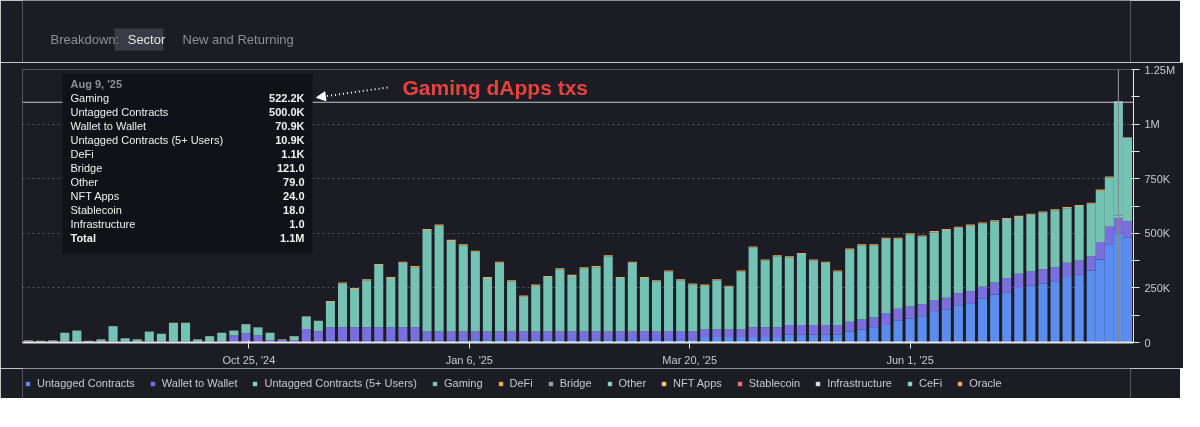 The width and height of the screenshot is (1200, 427). What do you see at coordinates (340, 383) in the screenshot?
I see `legend-label: Untagged Contracts (5+ Users)` at bounding box center [340, 383].